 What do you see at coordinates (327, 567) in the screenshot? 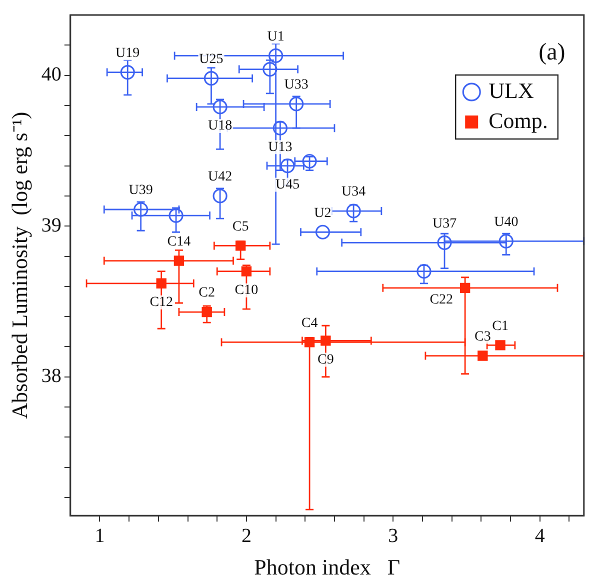
I see `x-axis-title: Photon index Γ` at bounding box center [327, 567].